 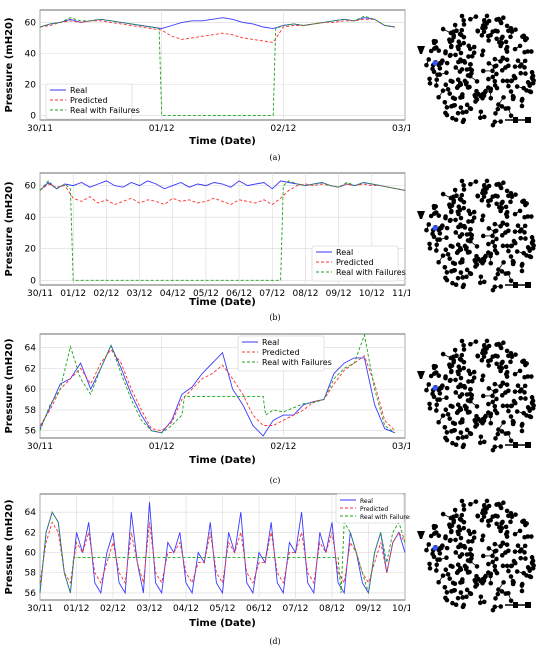 I want to click on network-map-d, so click(x=476, y=555).